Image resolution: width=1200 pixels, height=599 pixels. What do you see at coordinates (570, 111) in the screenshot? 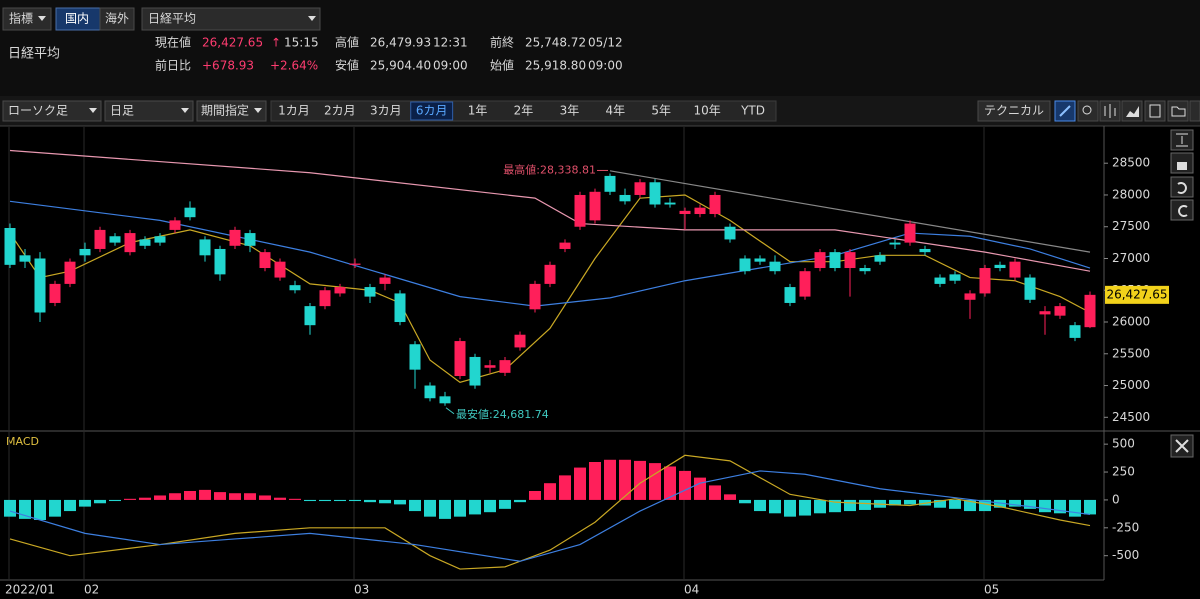
I see `period-button: 3年` at bounding box center [570, 111].